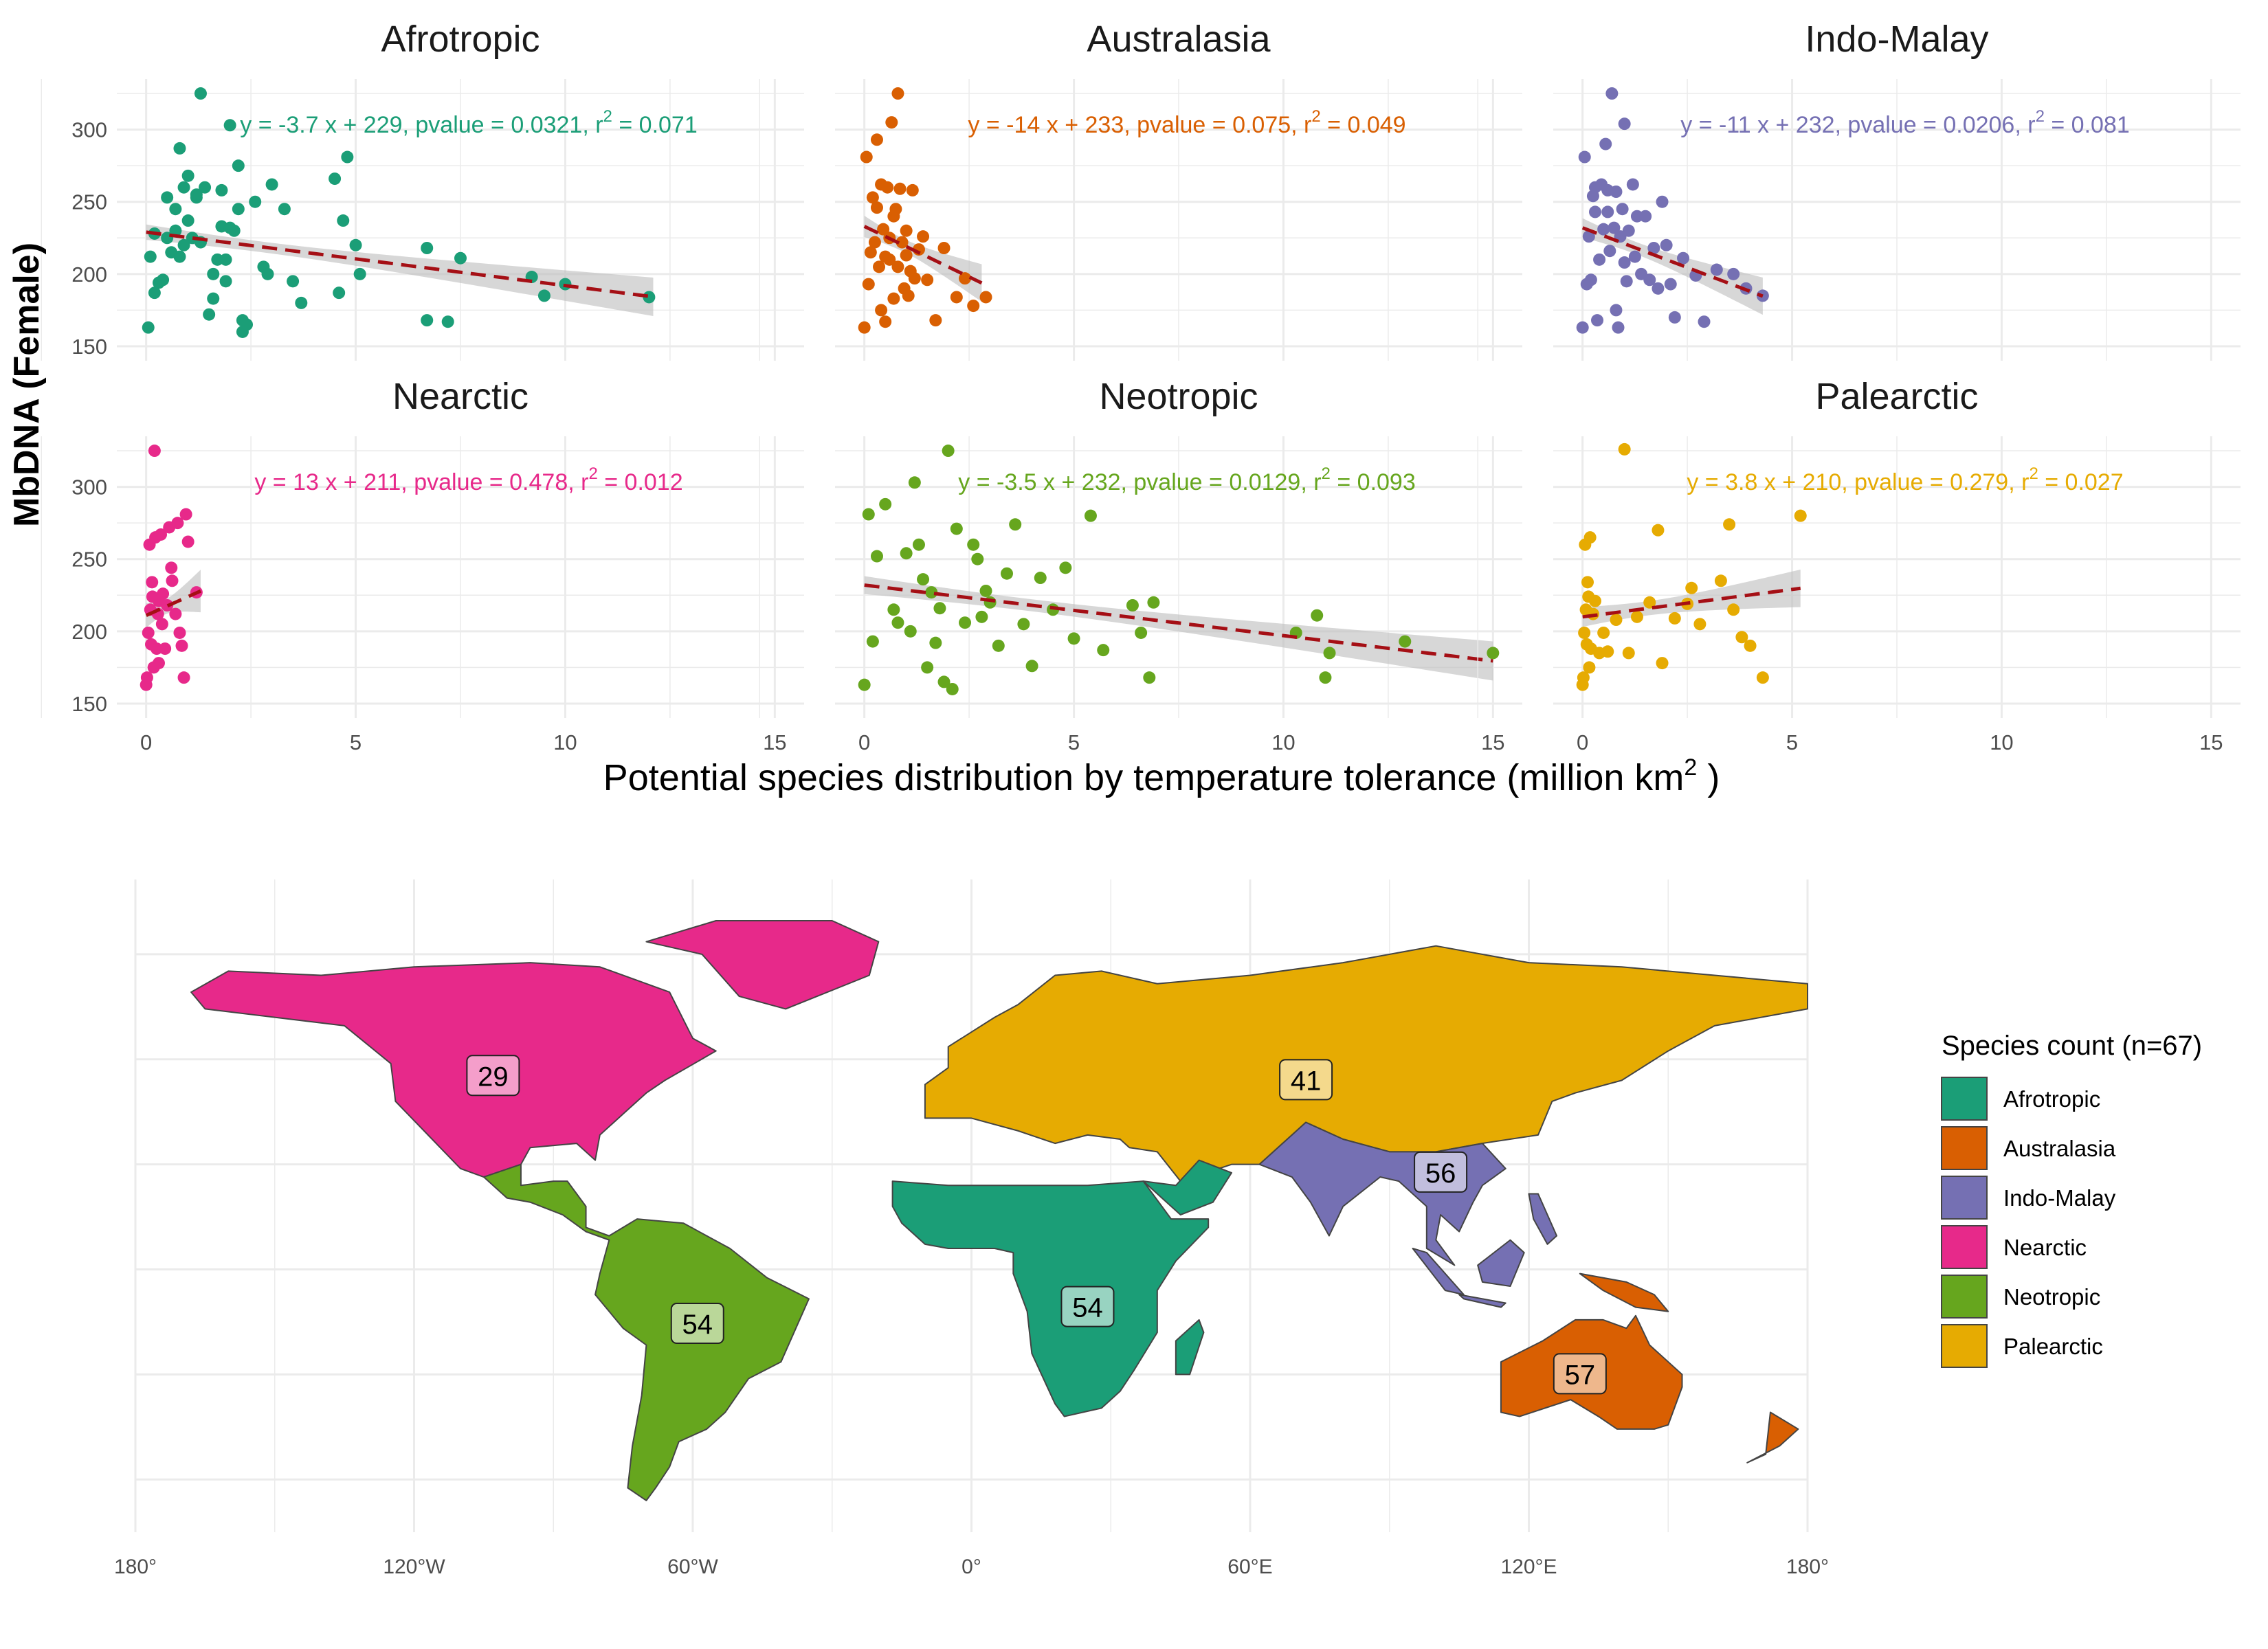 The height and width of the screenshot is (1649, 2268). Describe the element at coordinates (1050, 1298) in the screenshot. I see `map-region-afrotropic` at that location.